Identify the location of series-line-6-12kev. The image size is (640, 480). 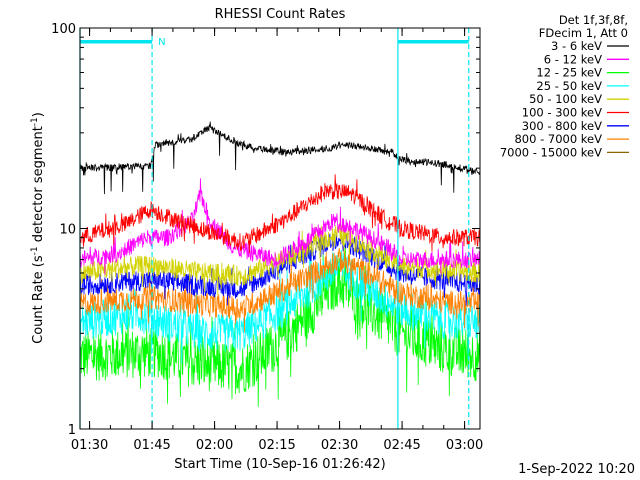
(280, 226).